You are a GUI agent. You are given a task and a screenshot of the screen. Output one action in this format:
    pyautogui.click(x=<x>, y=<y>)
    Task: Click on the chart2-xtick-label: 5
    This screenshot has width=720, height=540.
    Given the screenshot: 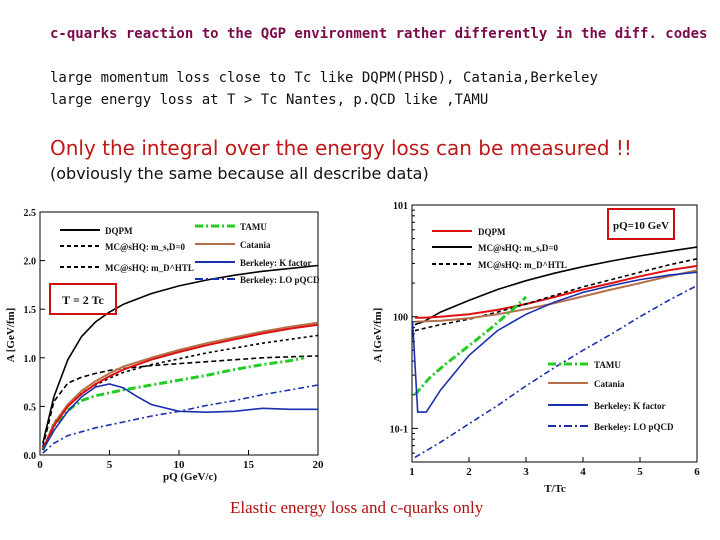 What is the action you would take?
    pyautogui.click(x=640, y=472)
    